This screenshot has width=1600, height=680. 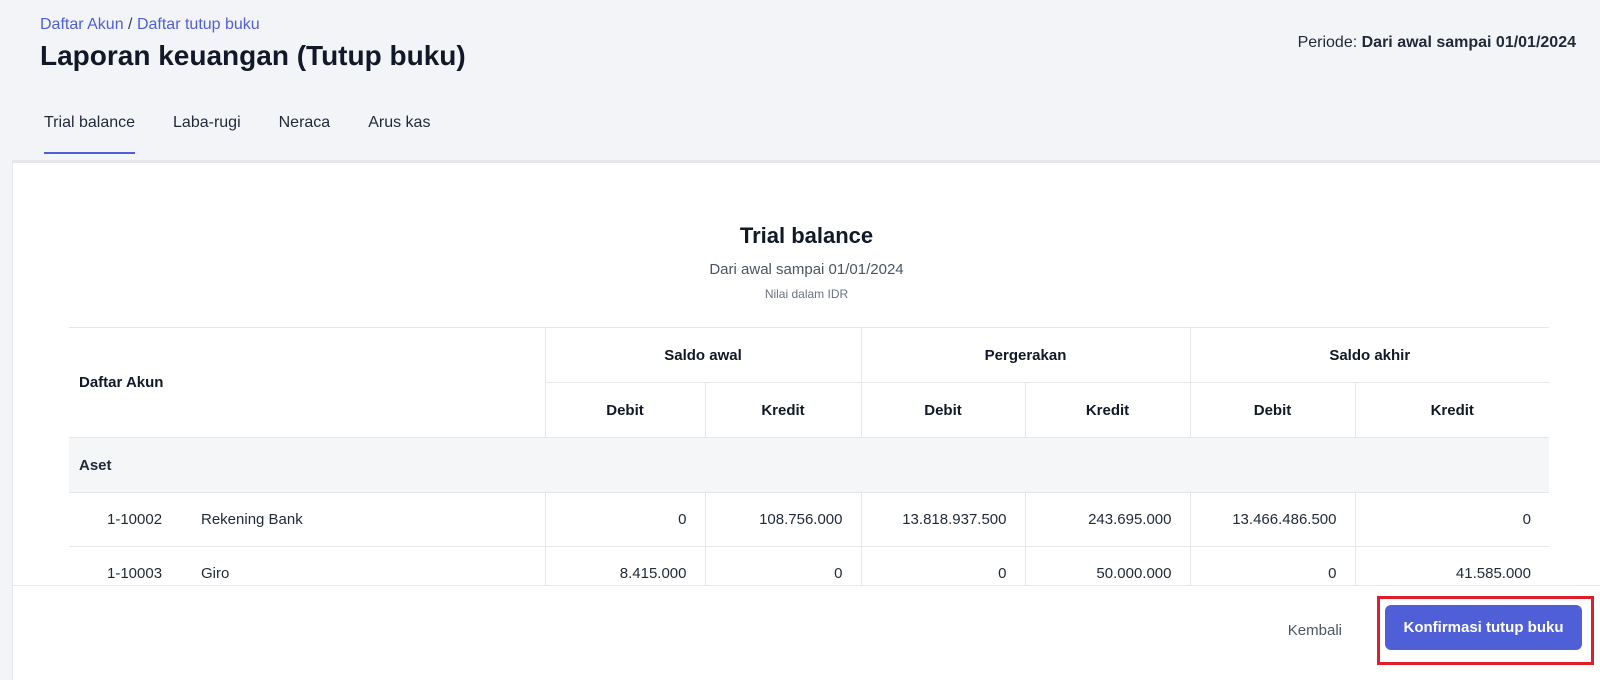 What do you see at coordinates (624, 519) in the screenshot?
I see `saldo-awal-debit: 0` at bounding box center [624, 519].